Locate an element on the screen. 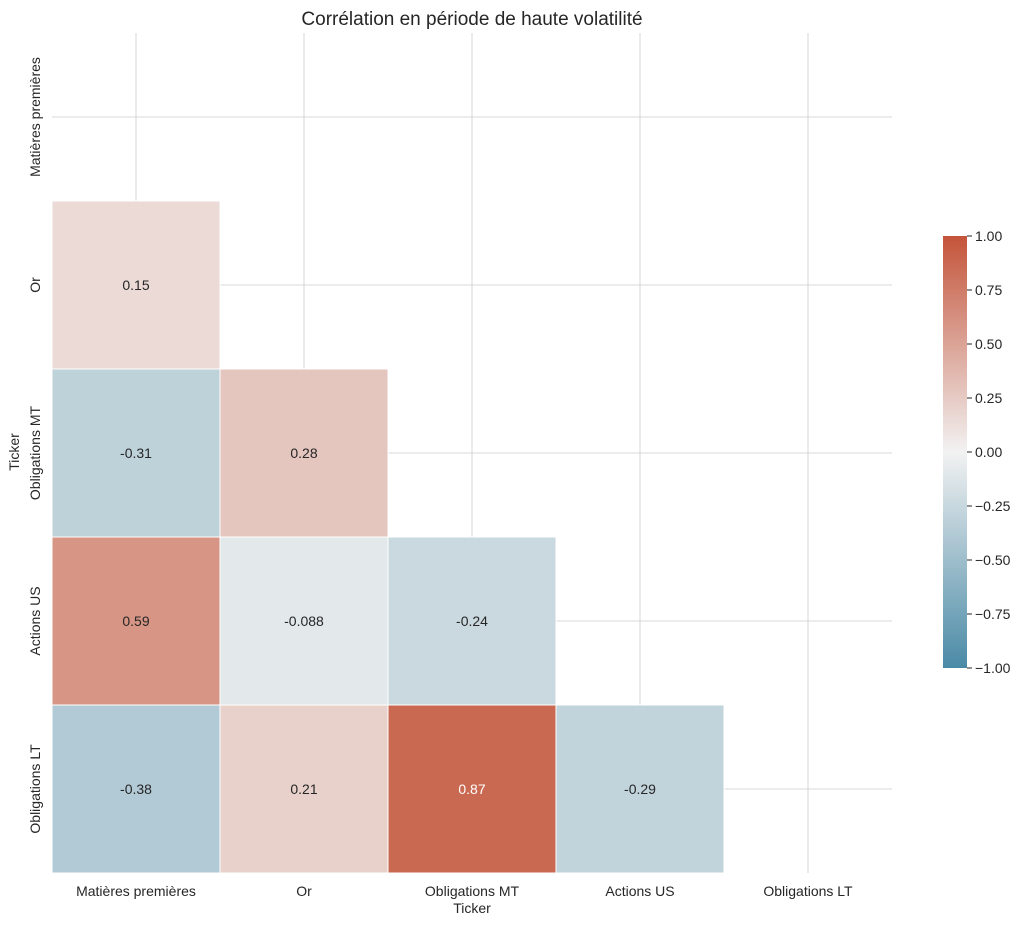 The image size is (1024, 929). cell-value-label: 0.28 is located at coordinates (303, 453).